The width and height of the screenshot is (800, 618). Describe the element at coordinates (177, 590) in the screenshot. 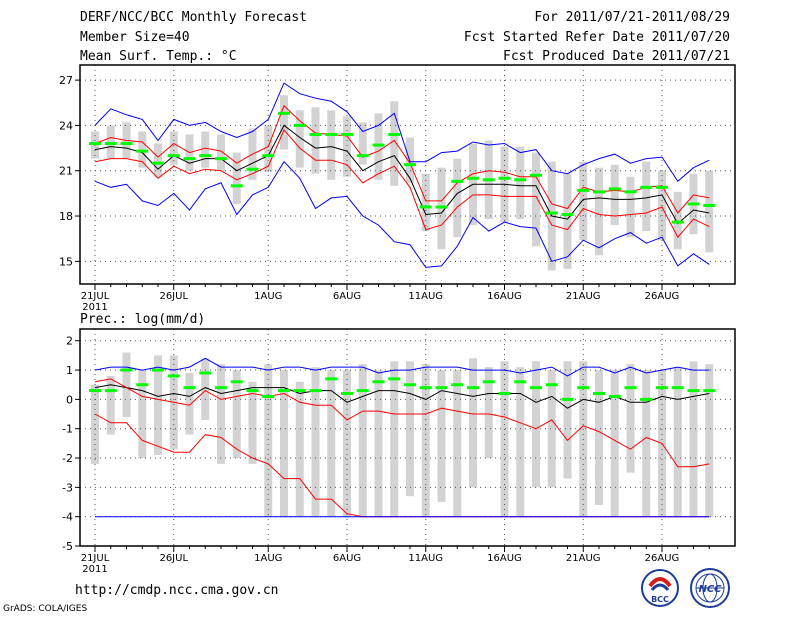

I see `source-url: http://cmdp.ncc.cma.gov.cn` at that location.